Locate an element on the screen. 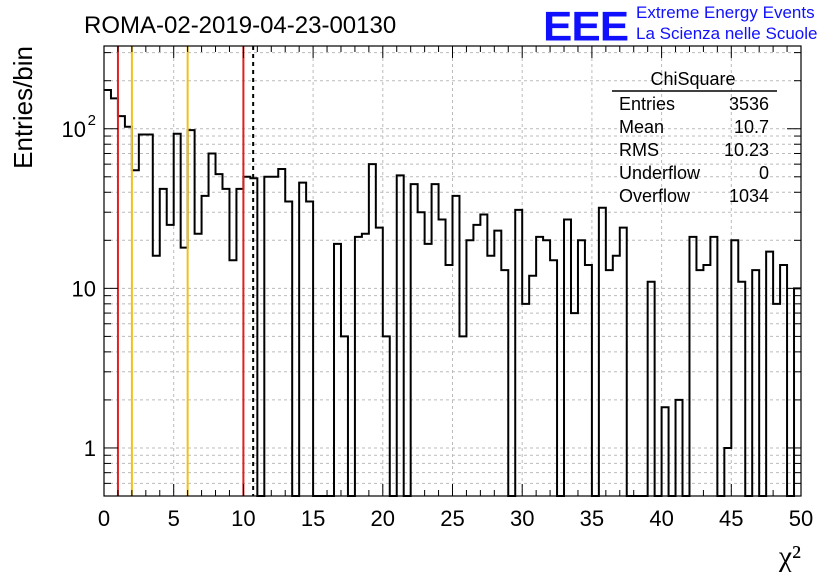 Image resolution: width=836 pixels, height=572 pixels. x-tick-label: 15 is located at coordinates (313, 518).